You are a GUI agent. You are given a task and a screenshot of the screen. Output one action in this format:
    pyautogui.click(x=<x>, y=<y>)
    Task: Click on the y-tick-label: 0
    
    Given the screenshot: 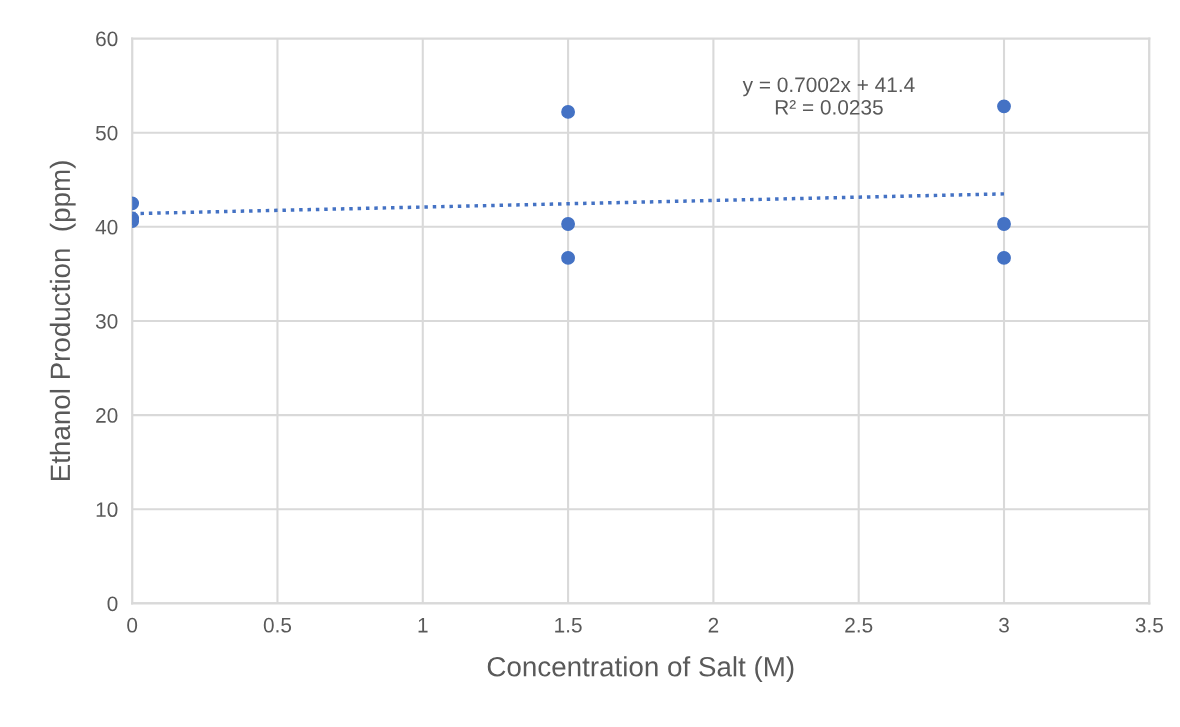 What is the action you would take?
    pyautogui.click(x=112, y=604)
    